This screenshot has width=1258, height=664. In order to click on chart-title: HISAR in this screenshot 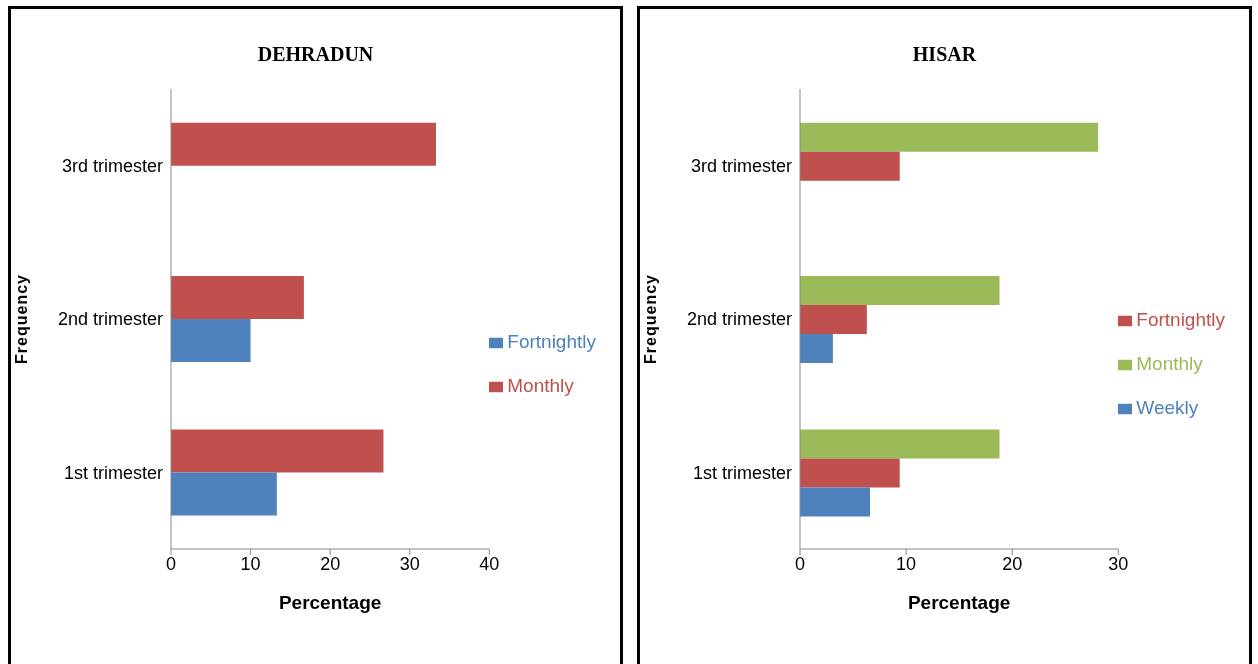, I will do `click(944, 54)`.